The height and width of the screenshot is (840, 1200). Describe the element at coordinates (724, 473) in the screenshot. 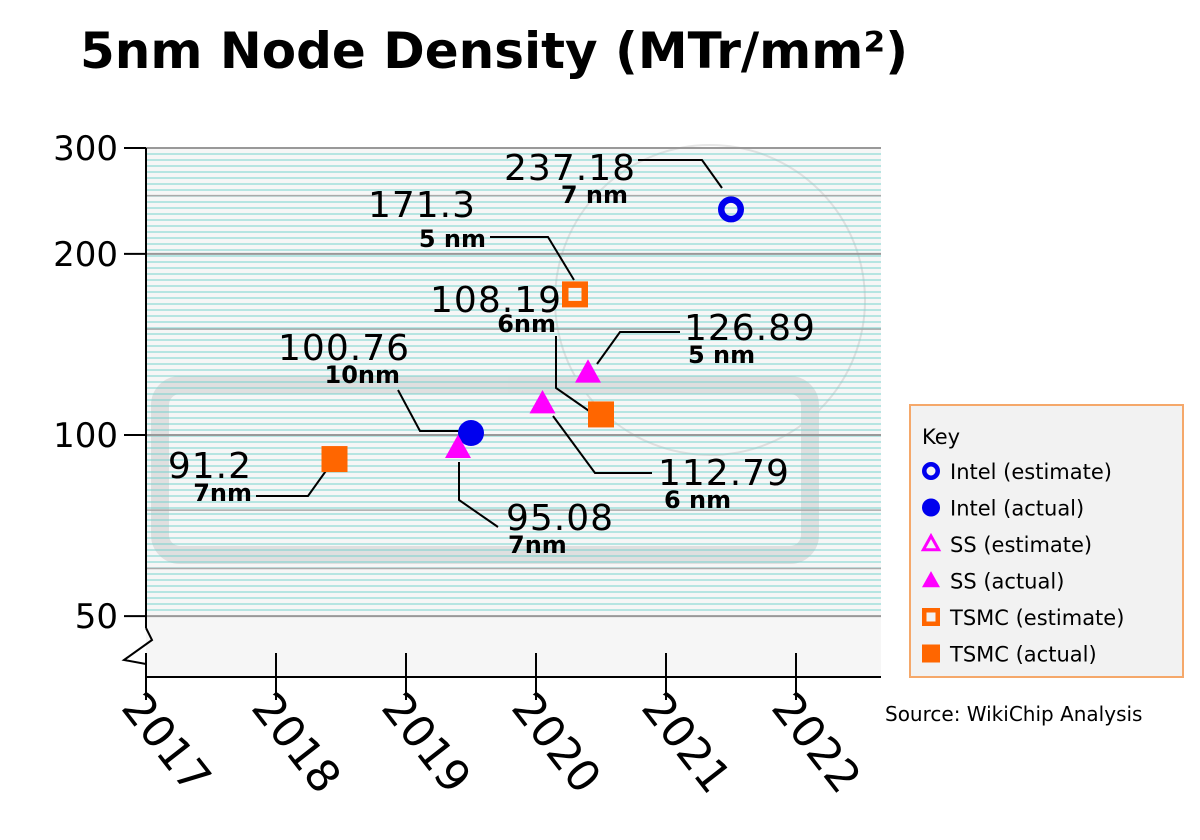

I see `data-label-value: 112.79` at that location.